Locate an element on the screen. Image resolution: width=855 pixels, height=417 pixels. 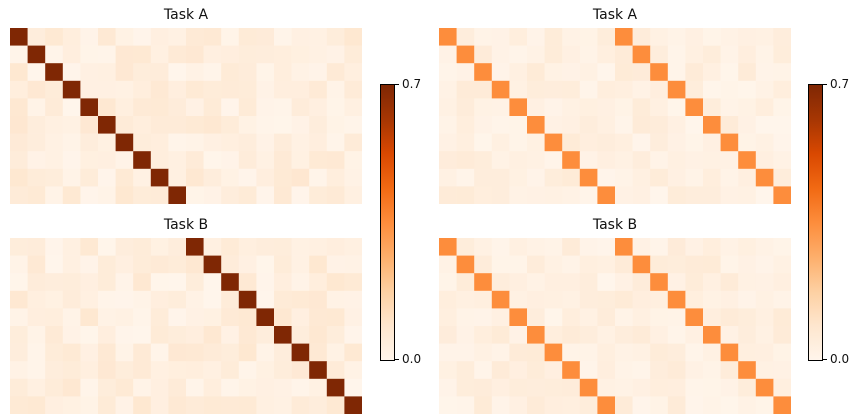
panel-title-left-top: Task A is located at coordinates (186, 15).